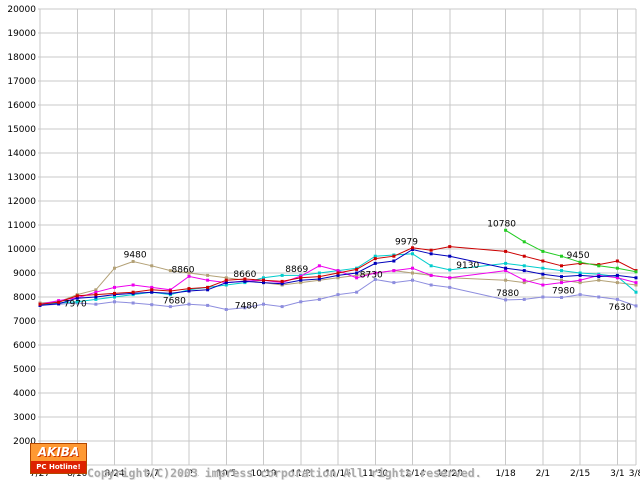 This screenshot has width=640, height=480. I want to click on svg-text: 9480, so click(135, 255).